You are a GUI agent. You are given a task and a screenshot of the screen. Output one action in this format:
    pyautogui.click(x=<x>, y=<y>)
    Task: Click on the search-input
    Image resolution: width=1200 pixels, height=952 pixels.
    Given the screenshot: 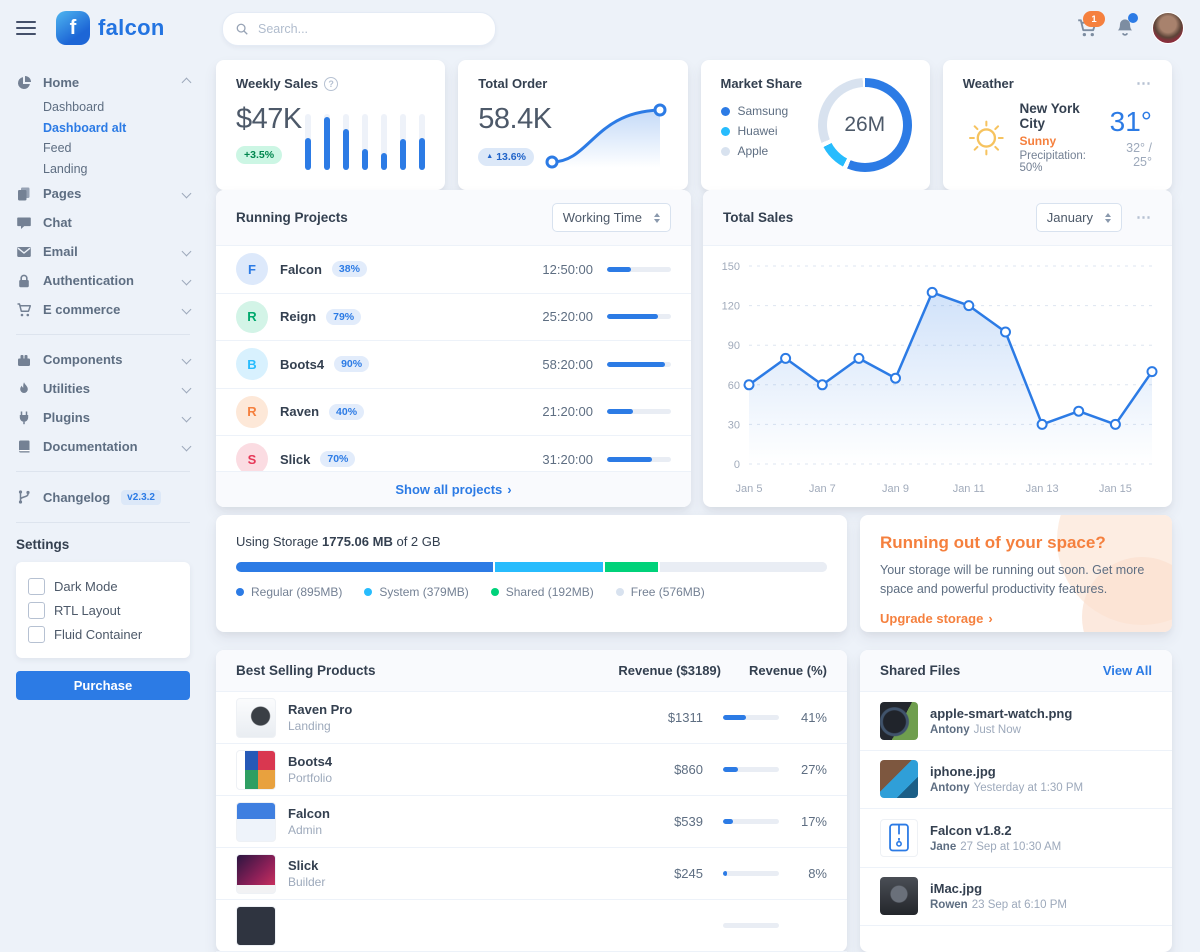 What is the action you would take?
    pyautogui.click(x=369, y=29)
    